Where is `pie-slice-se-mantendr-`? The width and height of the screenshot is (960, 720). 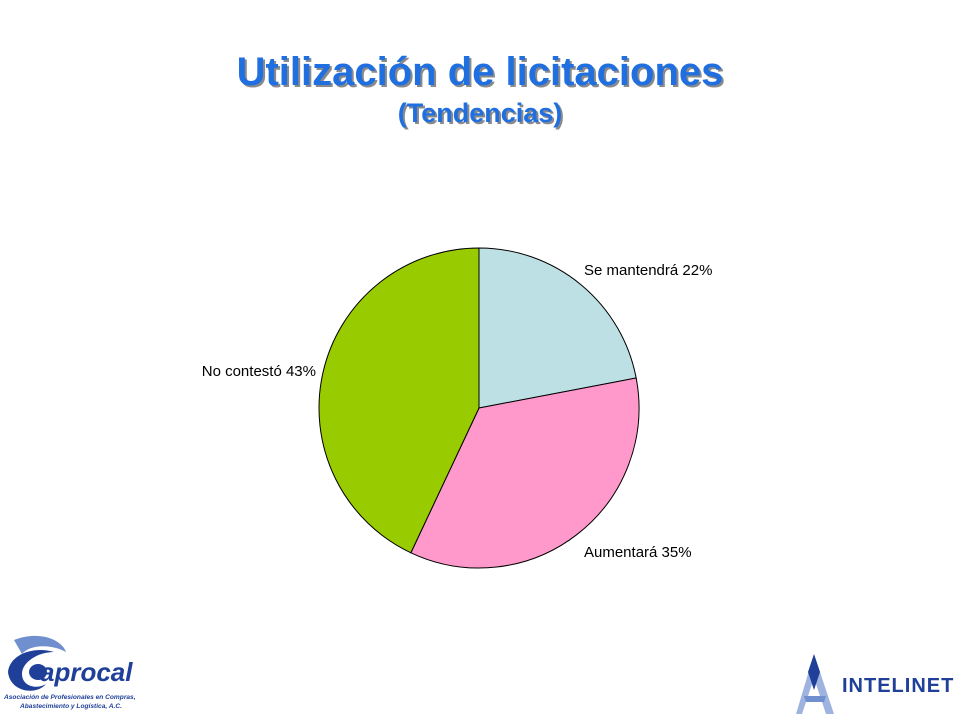
pie-slice-se-mantendr- is located at coordinates (557, 328).